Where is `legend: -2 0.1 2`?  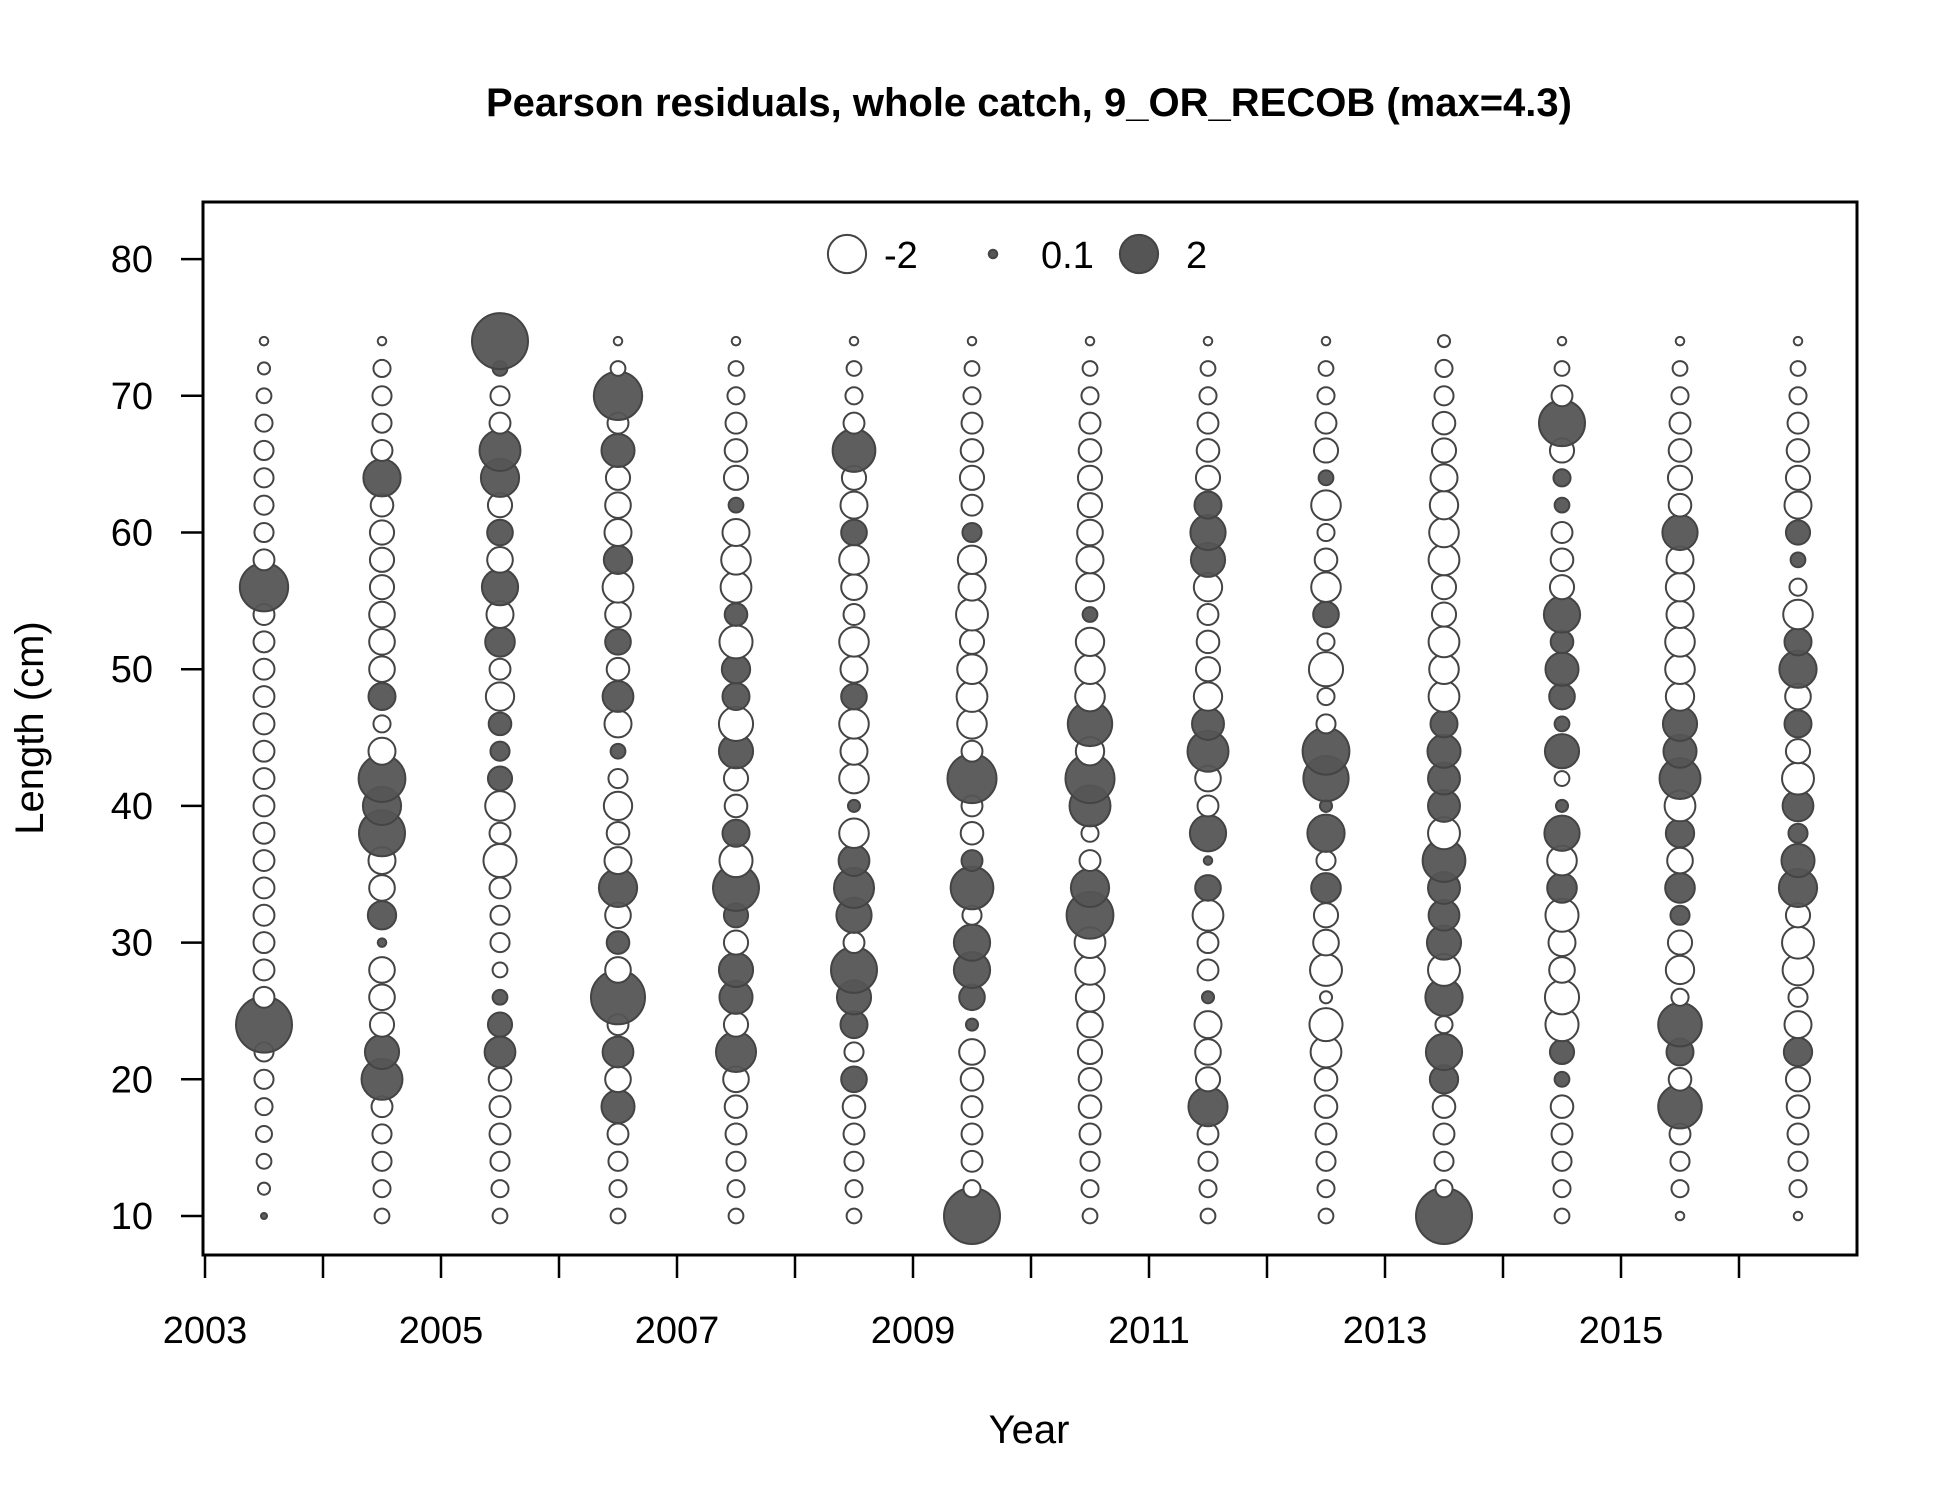 legend: -2 0.1 2 is located at coordinates (1016, 255).